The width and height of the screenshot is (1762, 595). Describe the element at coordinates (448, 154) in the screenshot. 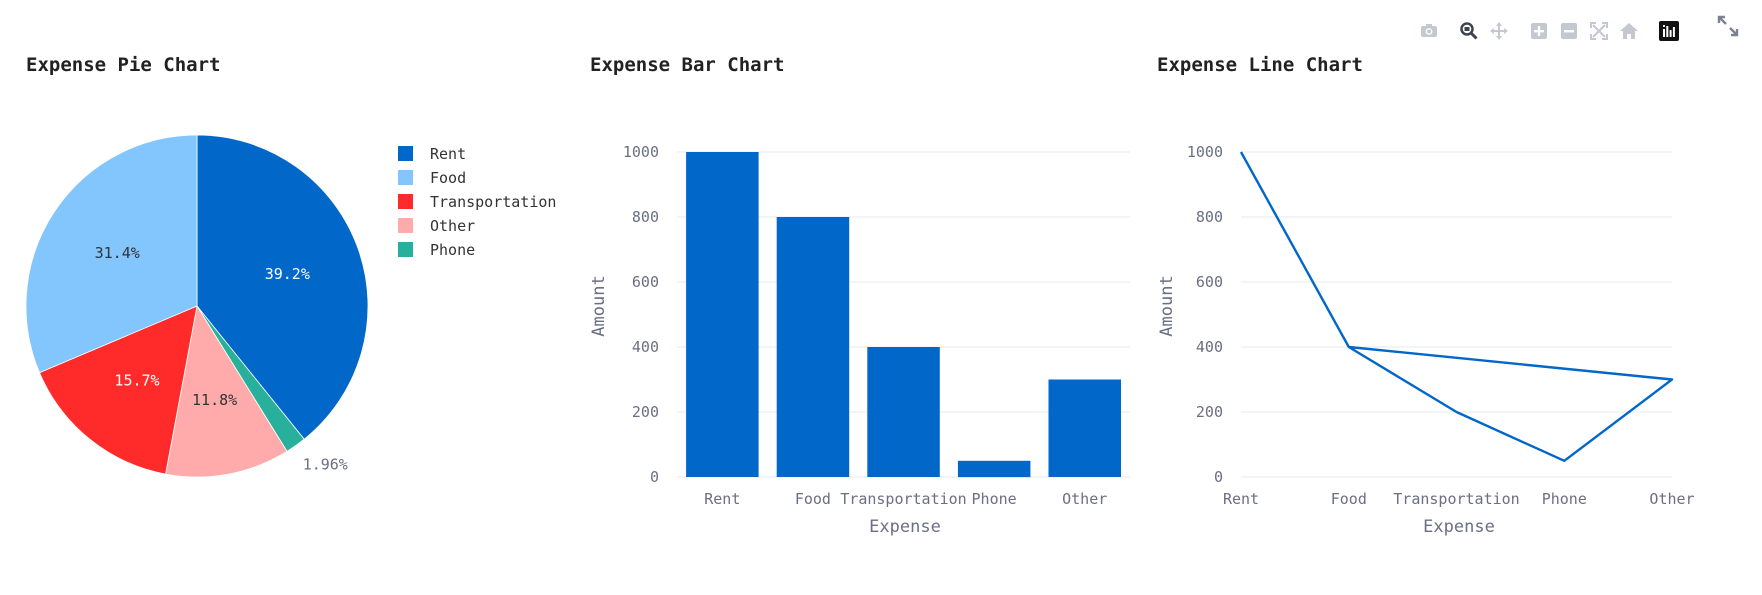

I see `legend-item-rent: Rent` at that location.